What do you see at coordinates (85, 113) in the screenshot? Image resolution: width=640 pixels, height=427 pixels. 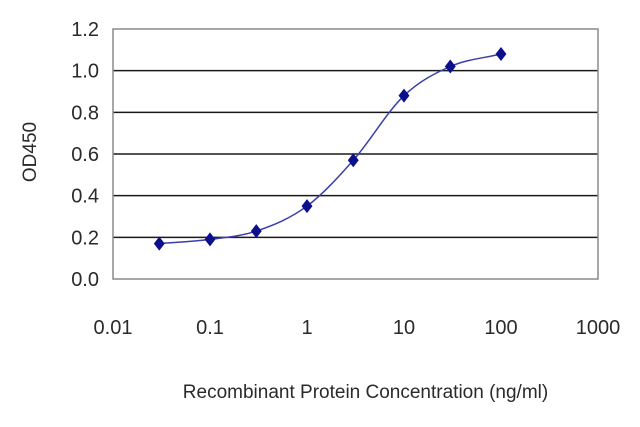 I see `y-tick-label: 0.8` at bounding box center [85, 113].